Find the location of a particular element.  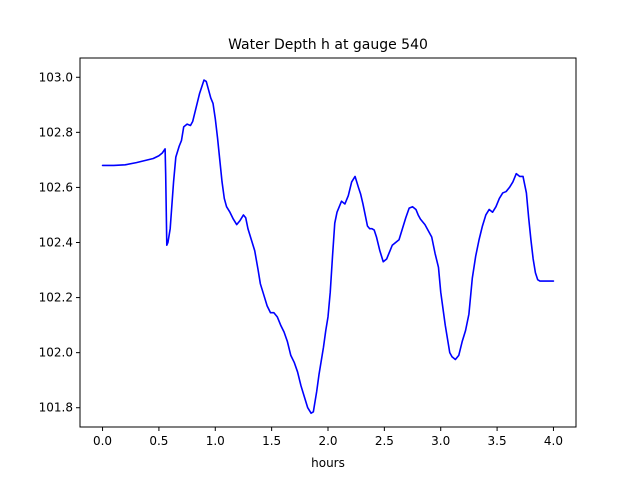

x-axis: 0.0 0.5 1.0 1.5 2.0 2.5 3.0 3.5 4.0 is located at coordinates (328, 437).